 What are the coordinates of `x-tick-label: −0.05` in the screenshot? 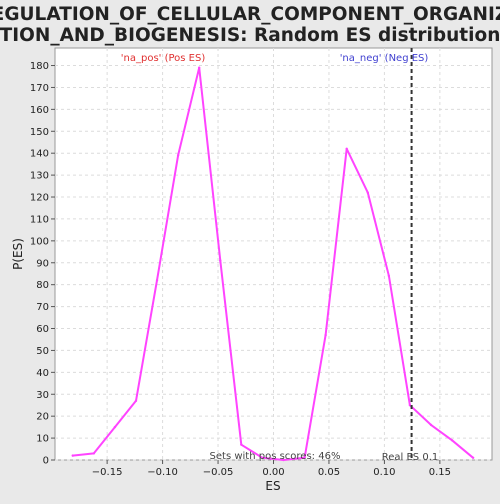 It's located at (218, 472).